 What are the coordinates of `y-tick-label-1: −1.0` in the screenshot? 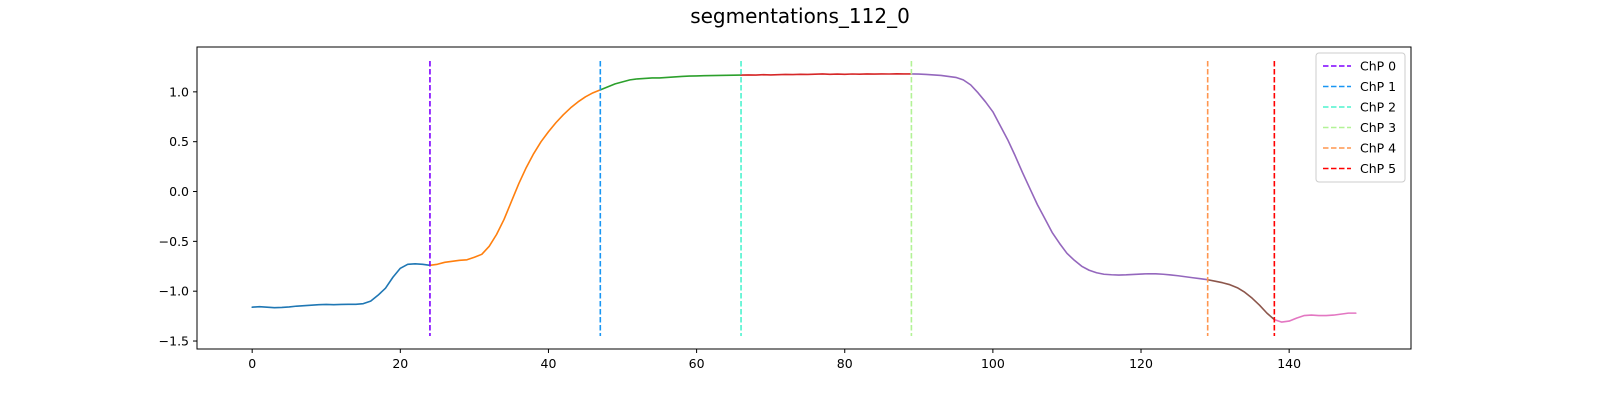 It's located at (174, 291).